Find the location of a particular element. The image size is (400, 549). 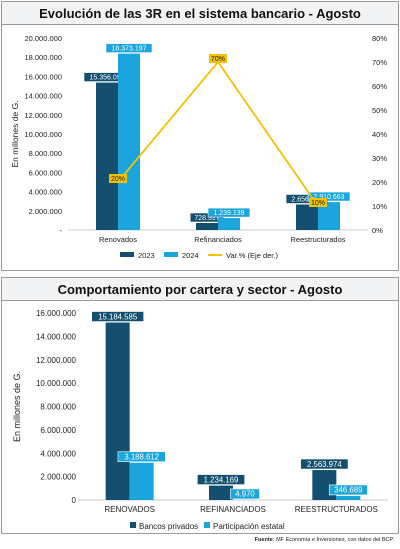

data-label: 3.188.612 is located at coordinates (141, 457).